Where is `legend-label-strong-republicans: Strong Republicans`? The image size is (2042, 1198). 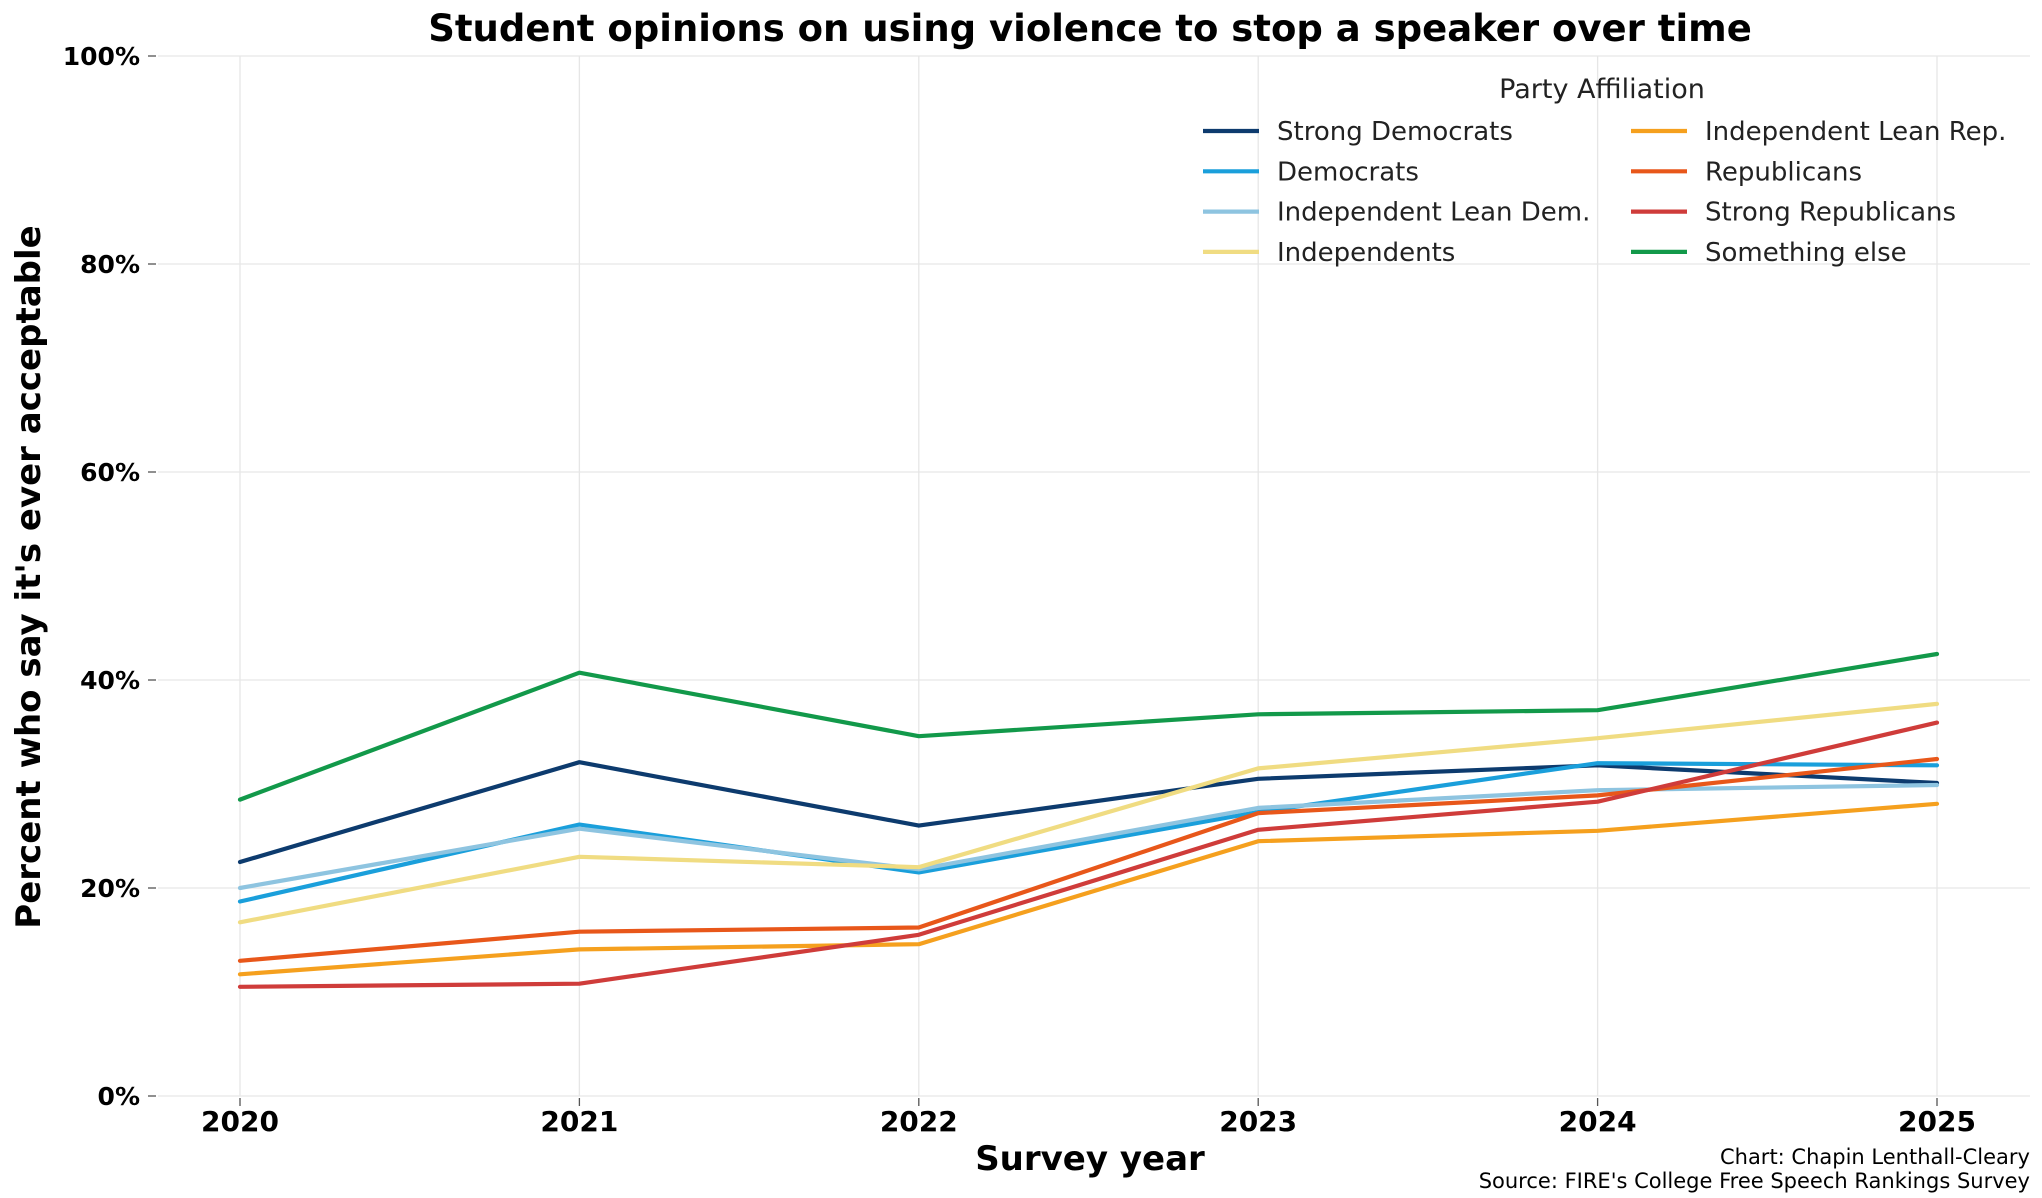 legend-label-strong-republicans: Strong Republicans is located at coordinates (1830, 213).